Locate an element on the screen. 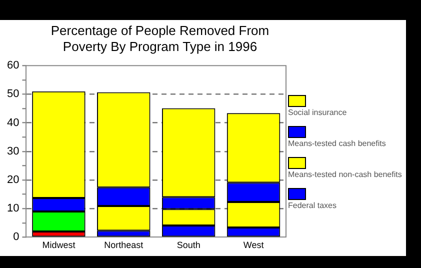  y-tick-label: 40 is located at coordinates (13, 122).